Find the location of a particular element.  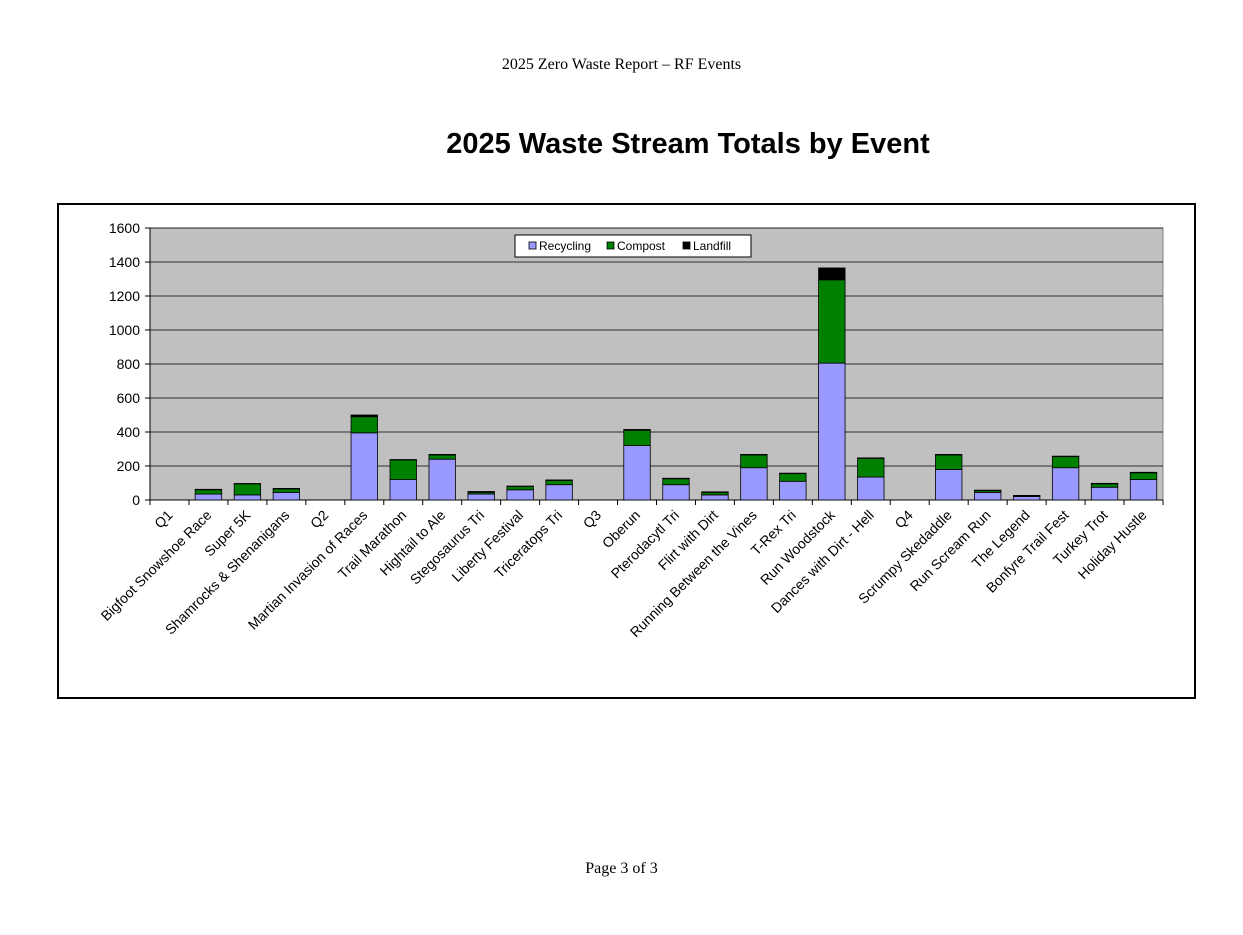

legend-label-compost: Compost is located at coordinates (641, 246).